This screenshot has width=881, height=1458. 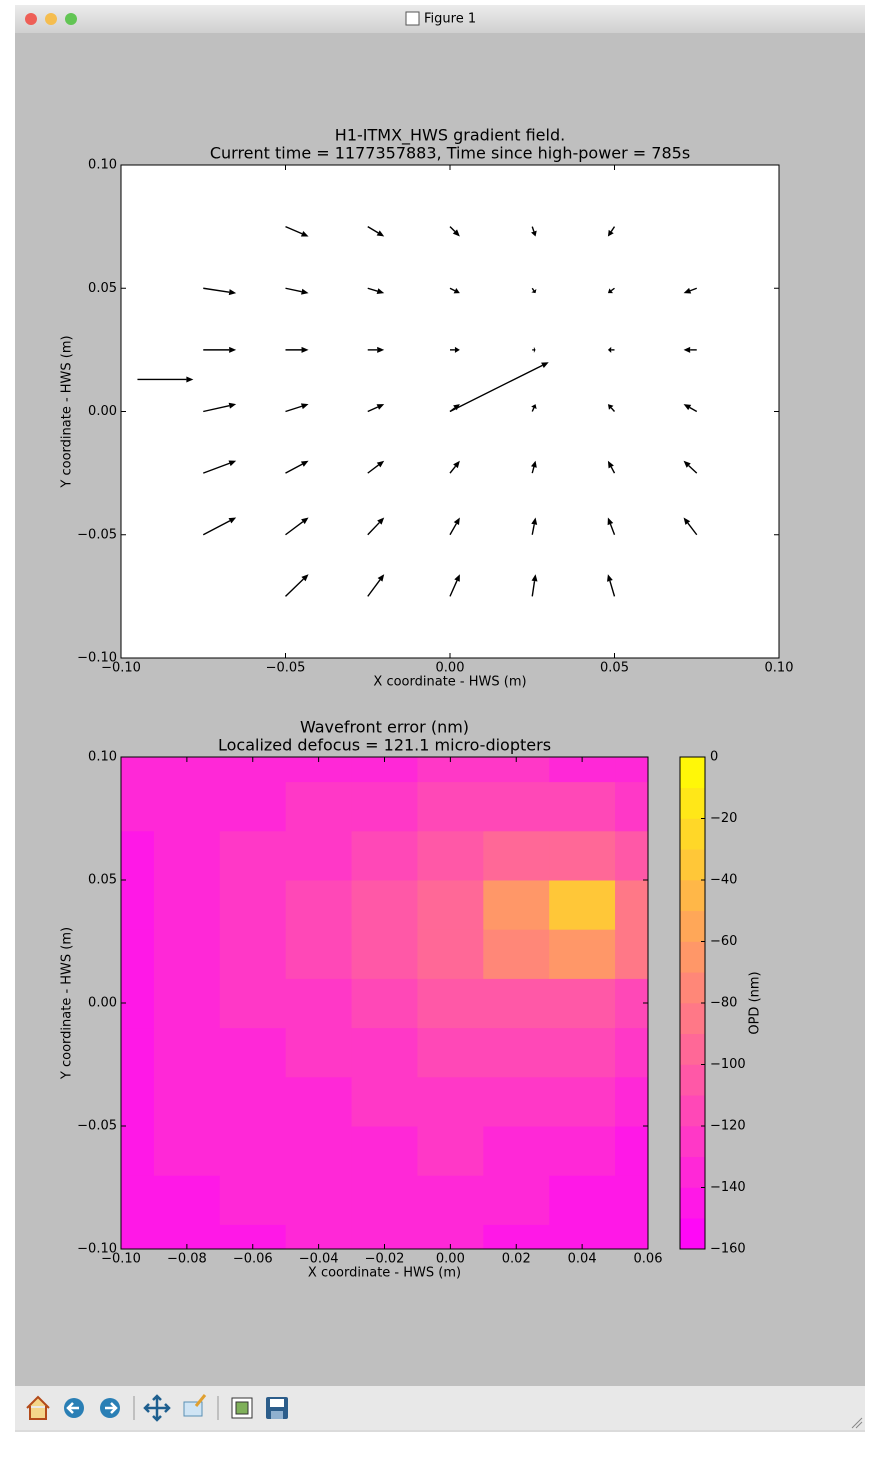 I want to click on y-tick-label: −0.05, so click(x=97, y=1126).